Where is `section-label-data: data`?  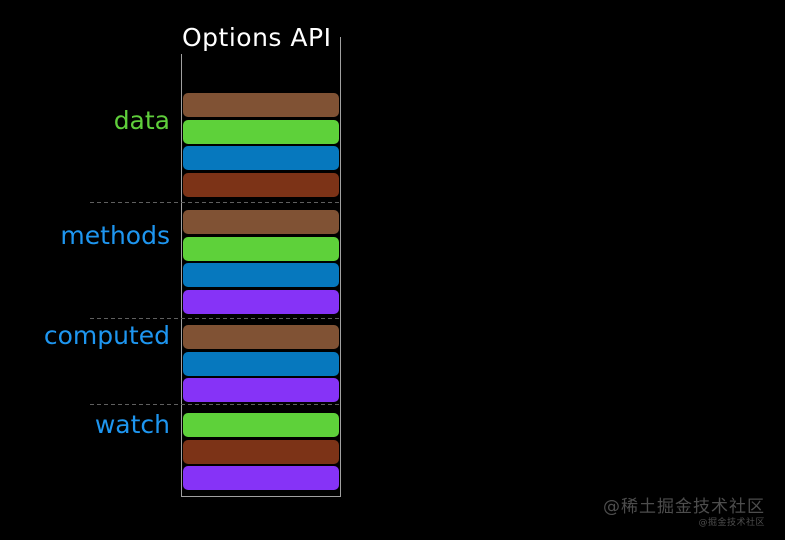 section-label-data: data is located at coordinates (141, 120).